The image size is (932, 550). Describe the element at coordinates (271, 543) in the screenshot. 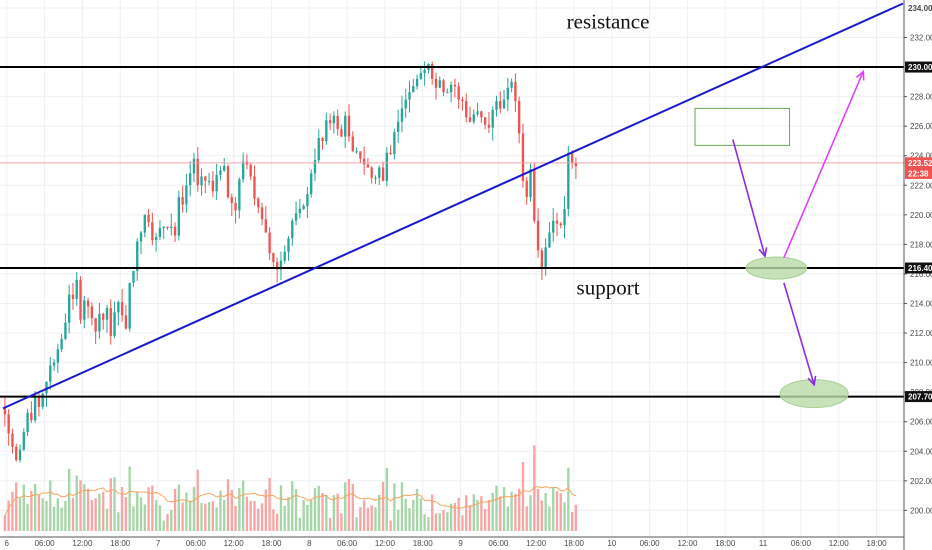

I see `x-tick-label-7: 18:00` at that location.